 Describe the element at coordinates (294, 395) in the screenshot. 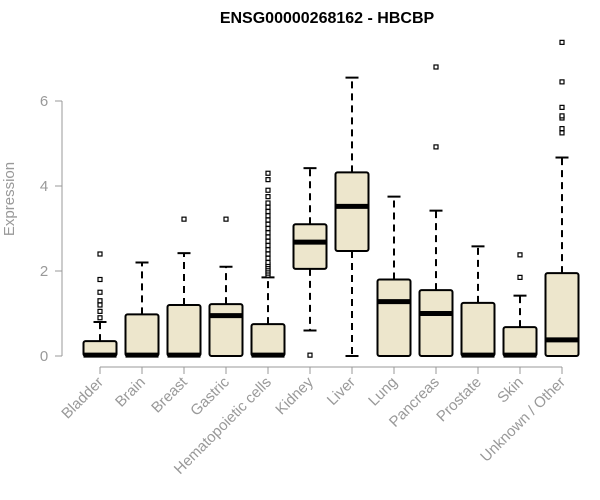

I see `x-tick-label: Kidney` at that location.